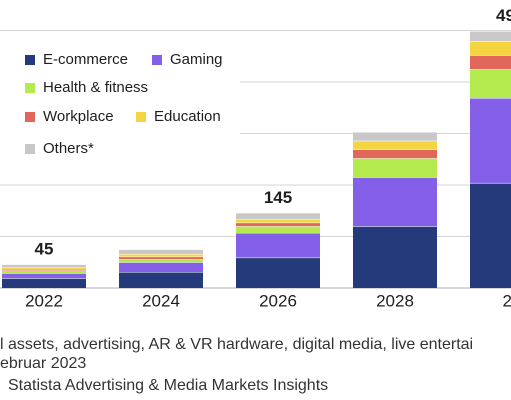  What do you see at coordinates (278, 197) in the screenshot?
I see `total-label: 145` at bounding box center [278, 197].